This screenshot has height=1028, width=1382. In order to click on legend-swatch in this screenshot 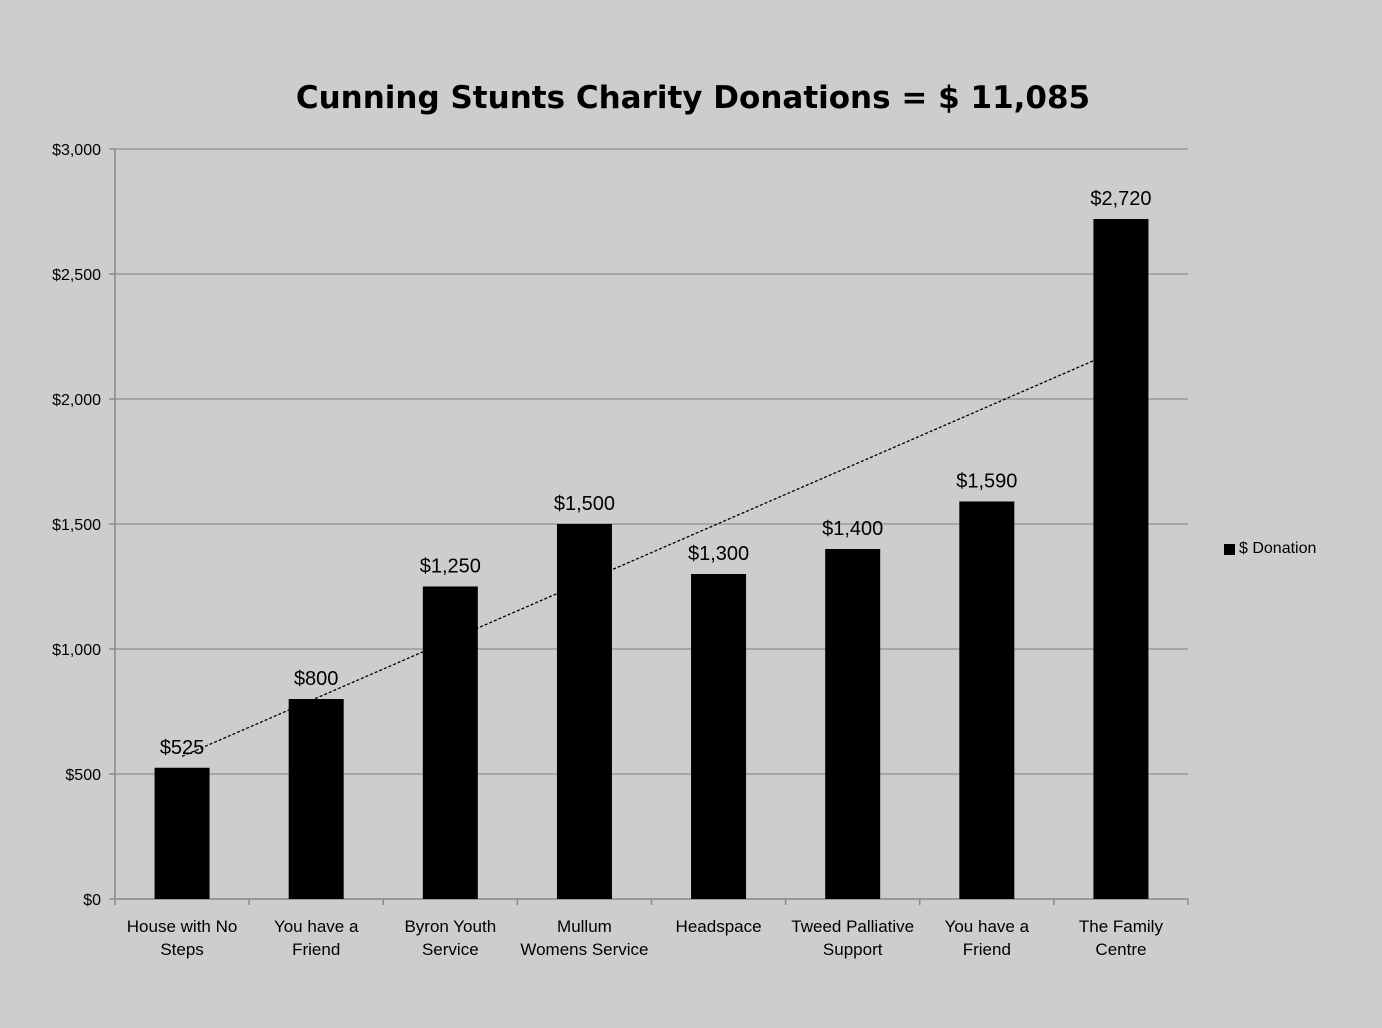, I will do `click(1229, 549)`.